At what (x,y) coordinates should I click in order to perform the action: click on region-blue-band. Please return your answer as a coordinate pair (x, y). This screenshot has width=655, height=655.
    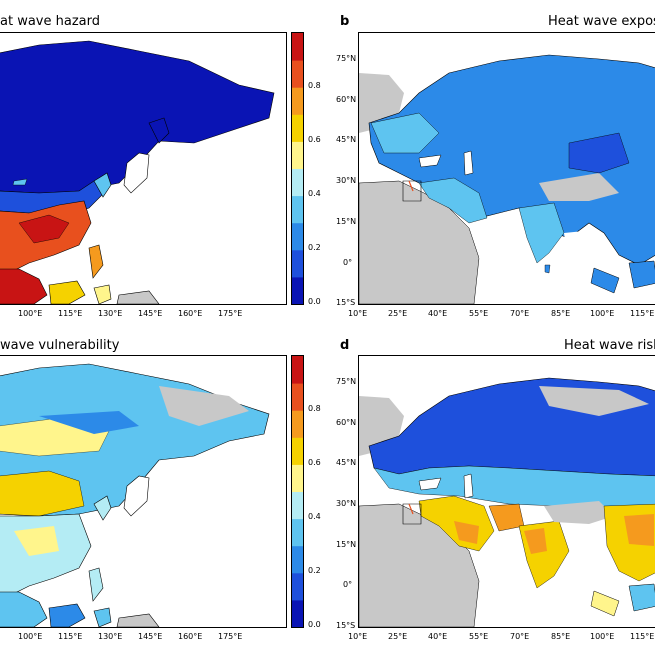
    Looking at the image, I should click on (89, 422).